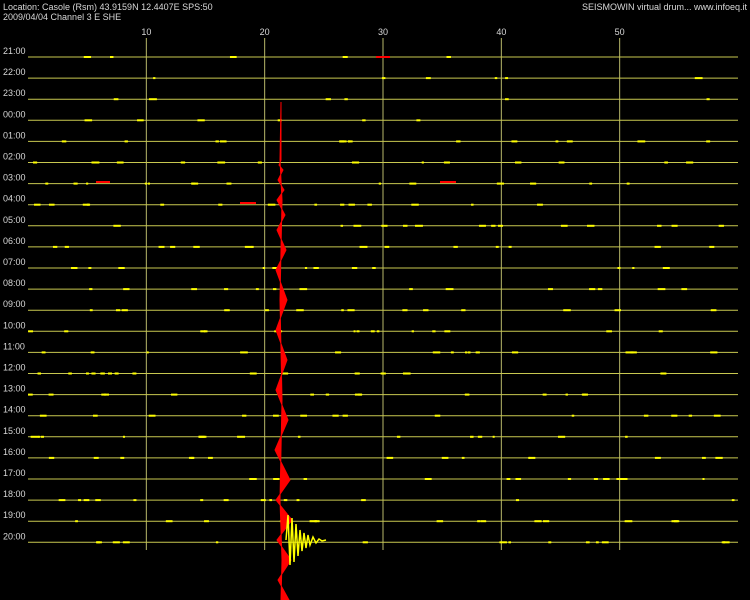  What do you see at coordinates (283, 350) in the screenshot?
I see `seismic-trace` at bounding box center [283, 350].